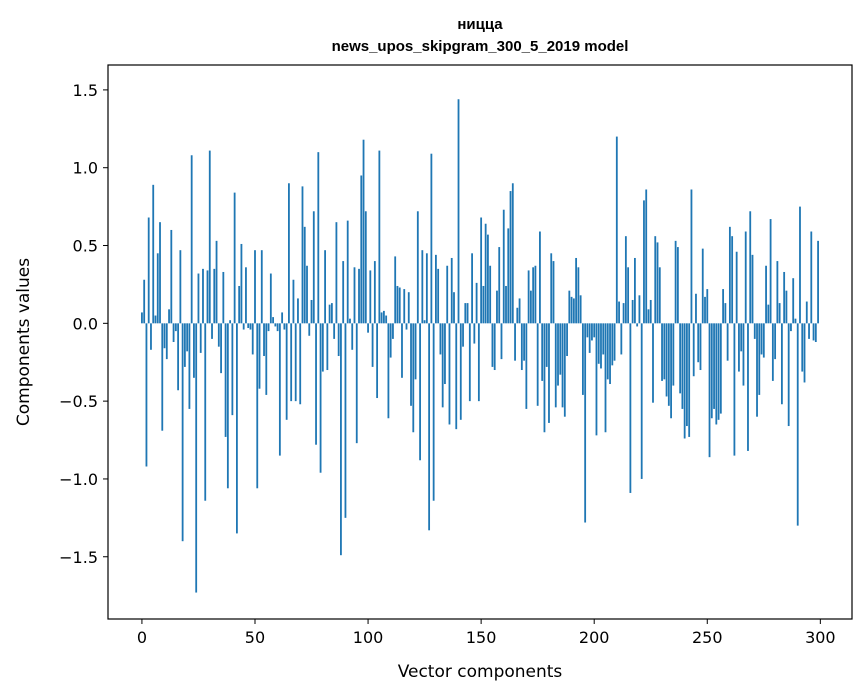 This screenshot has height=696, width=867. Describe the element at coordinates (85, 323) in the screenshot. I see `y-tick-label: 0.0` at that location.